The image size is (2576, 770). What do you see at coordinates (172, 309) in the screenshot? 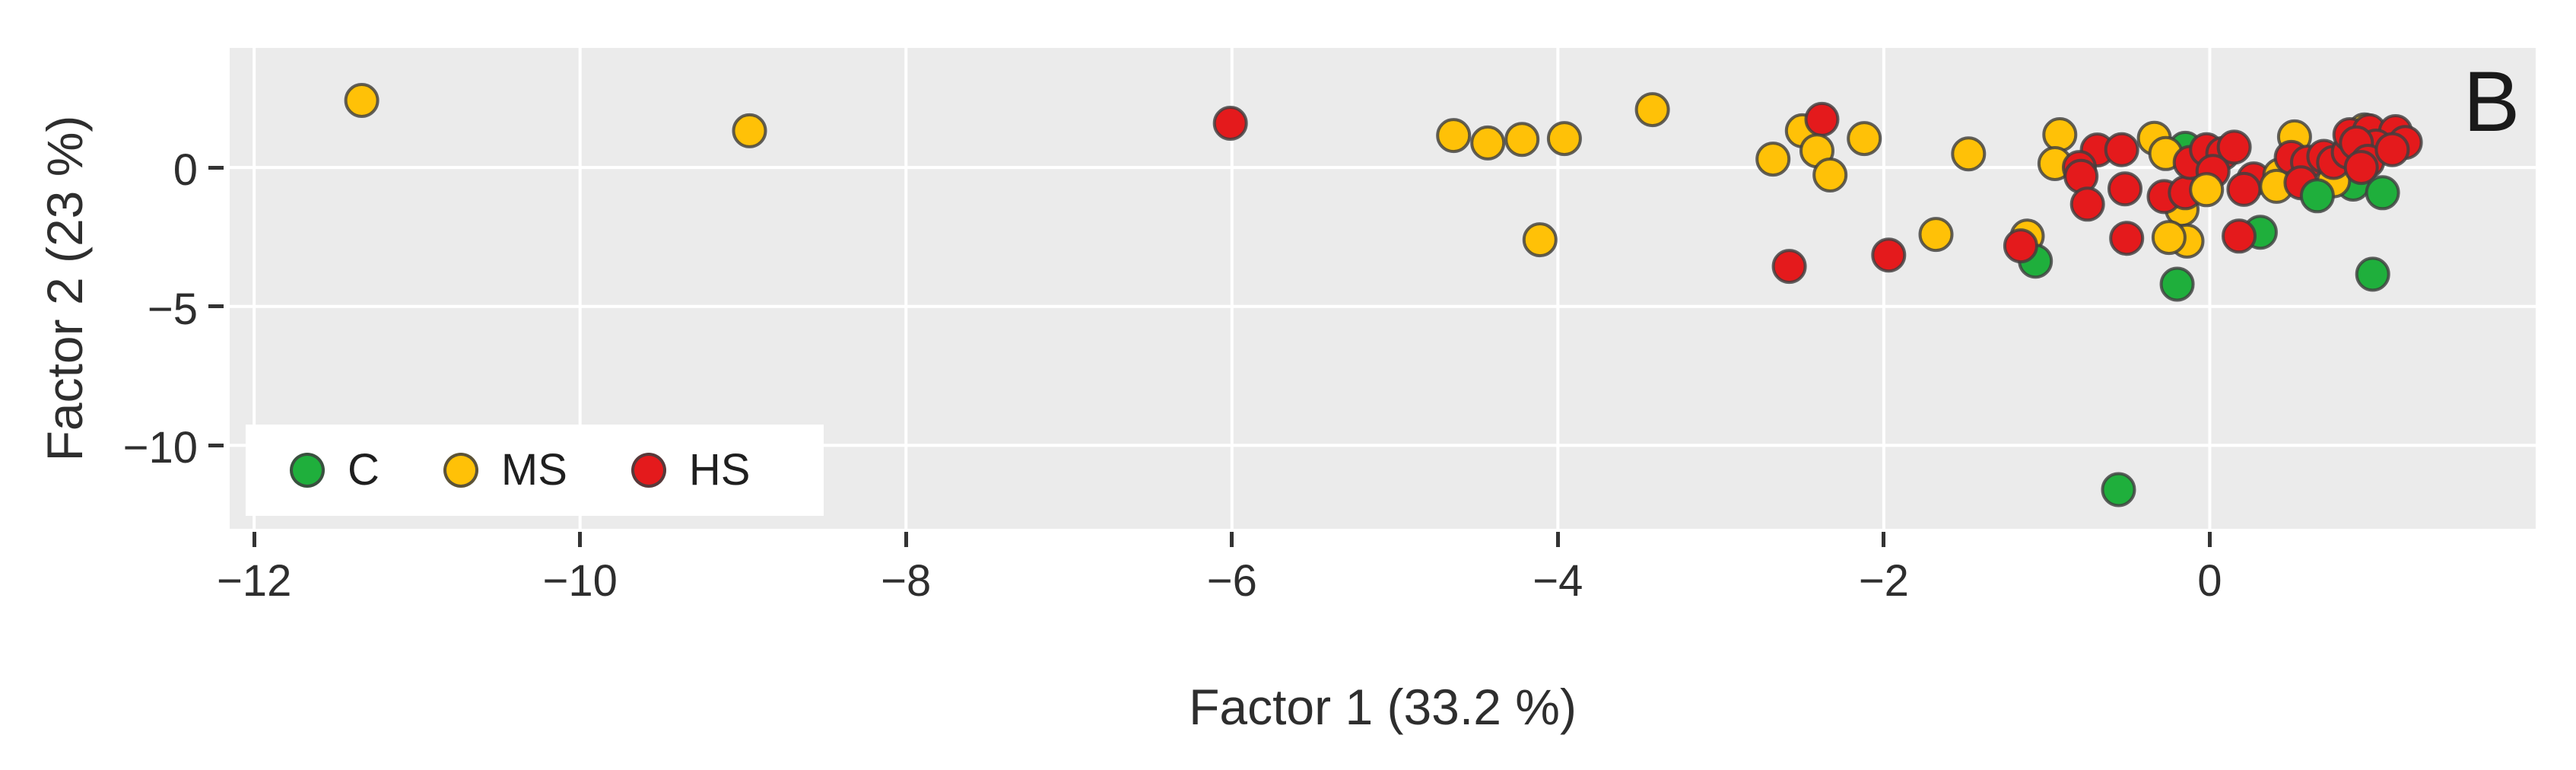
I see `y-tick-label: −5` at bounding box center [172, 309].